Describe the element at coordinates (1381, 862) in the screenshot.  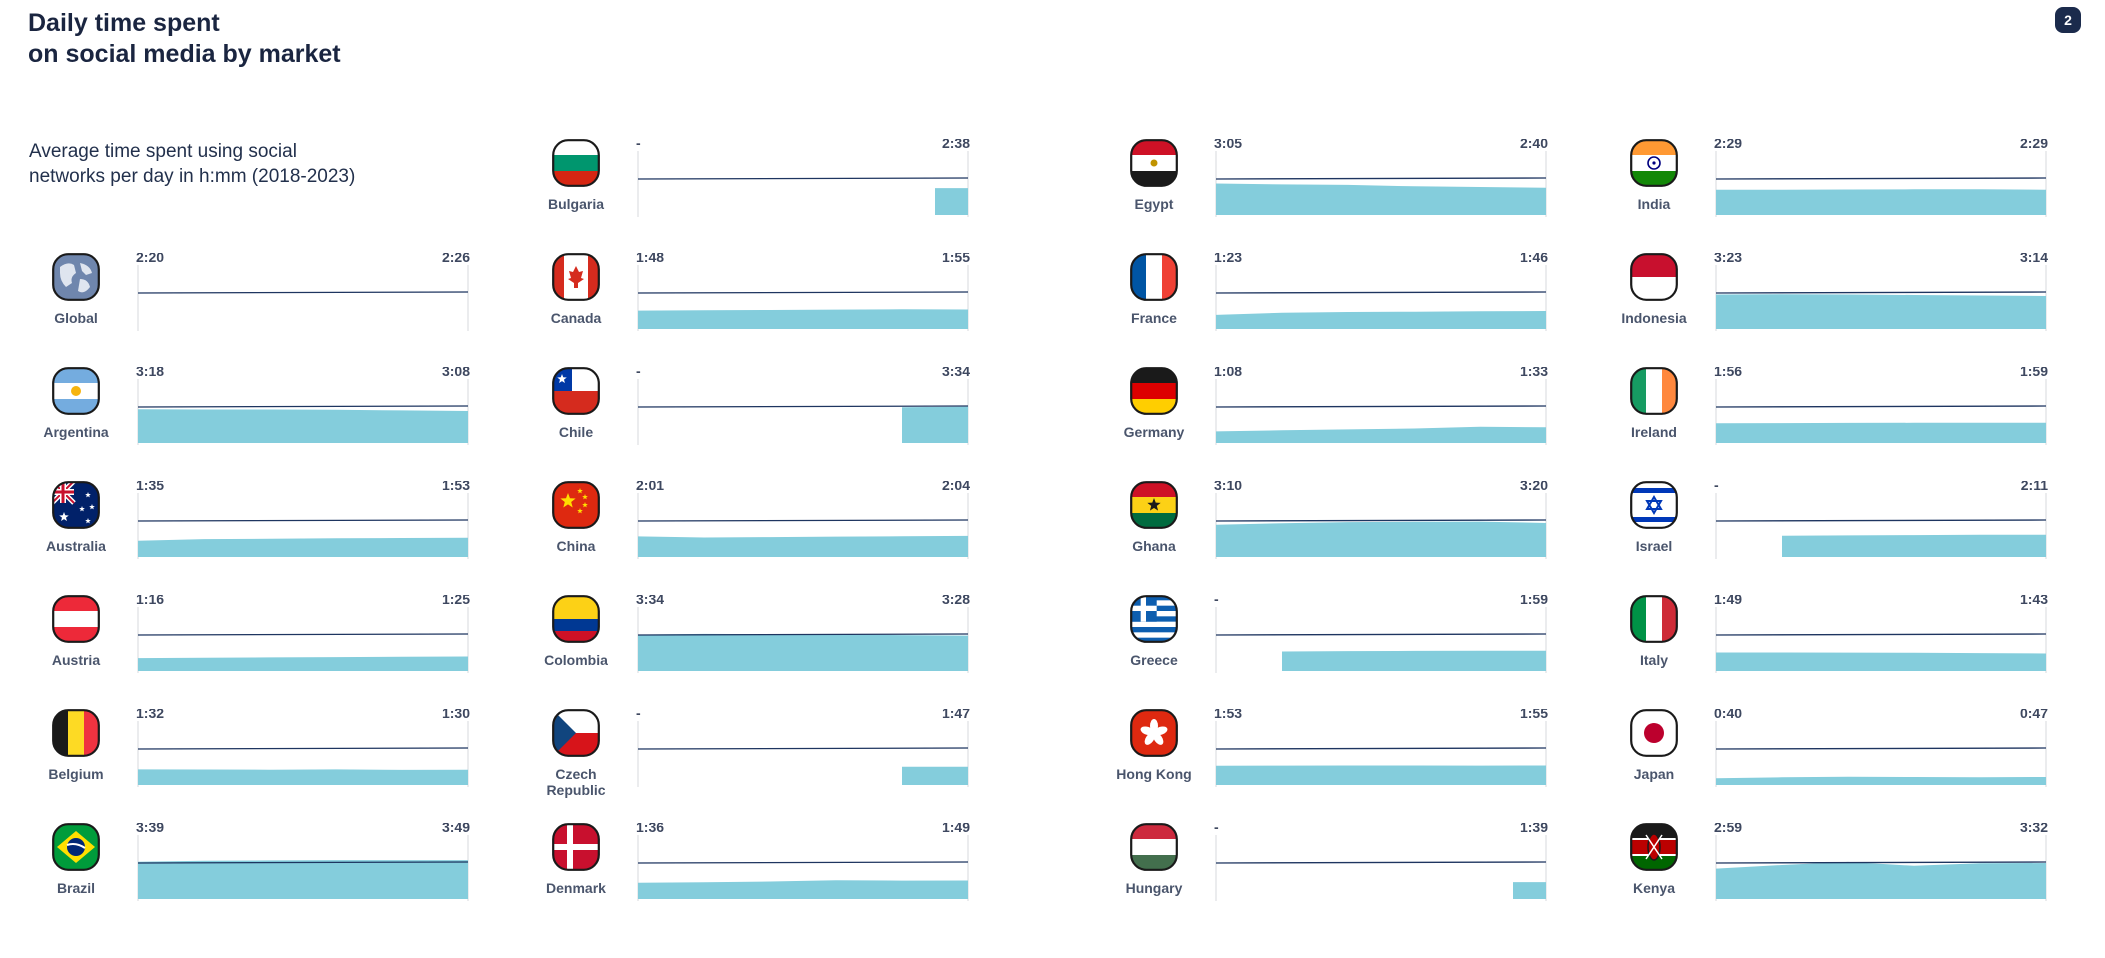
I see `market-chart: - 1:39` at that location.